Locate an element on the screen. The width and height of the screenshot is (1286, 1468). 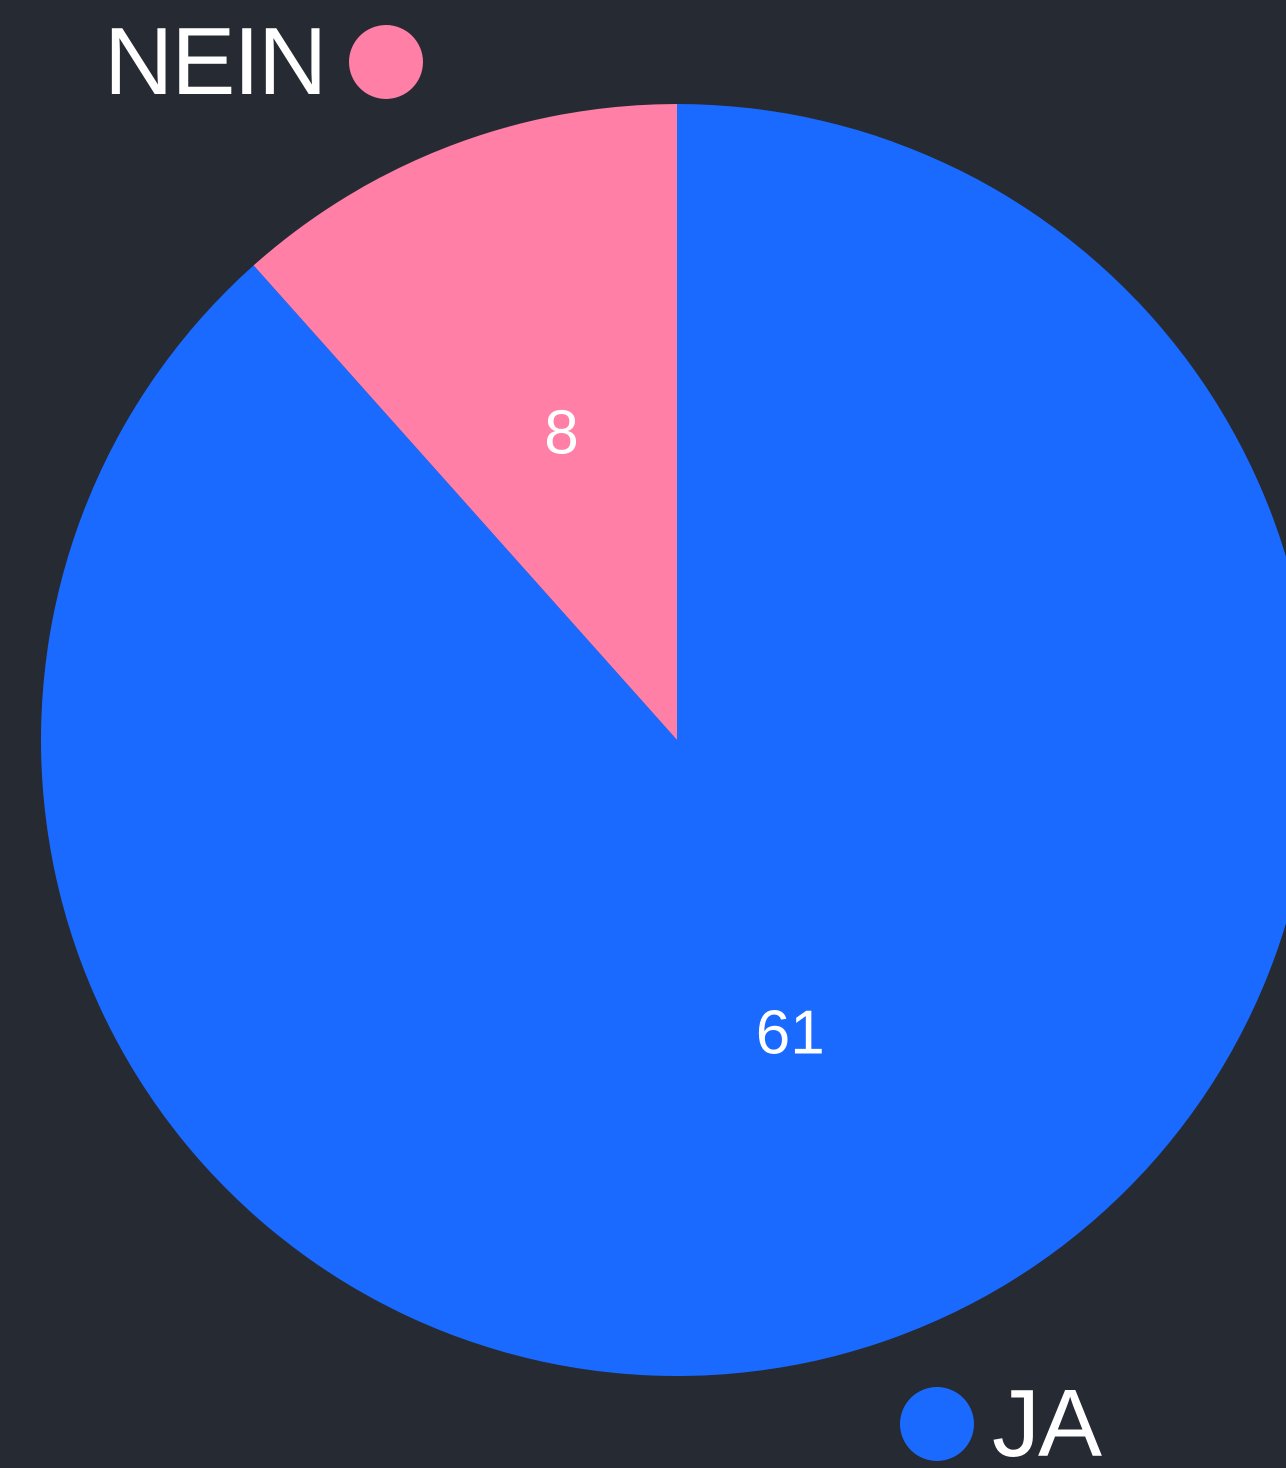
data-label-ja: 61 is located at coordinates (790, 1033).